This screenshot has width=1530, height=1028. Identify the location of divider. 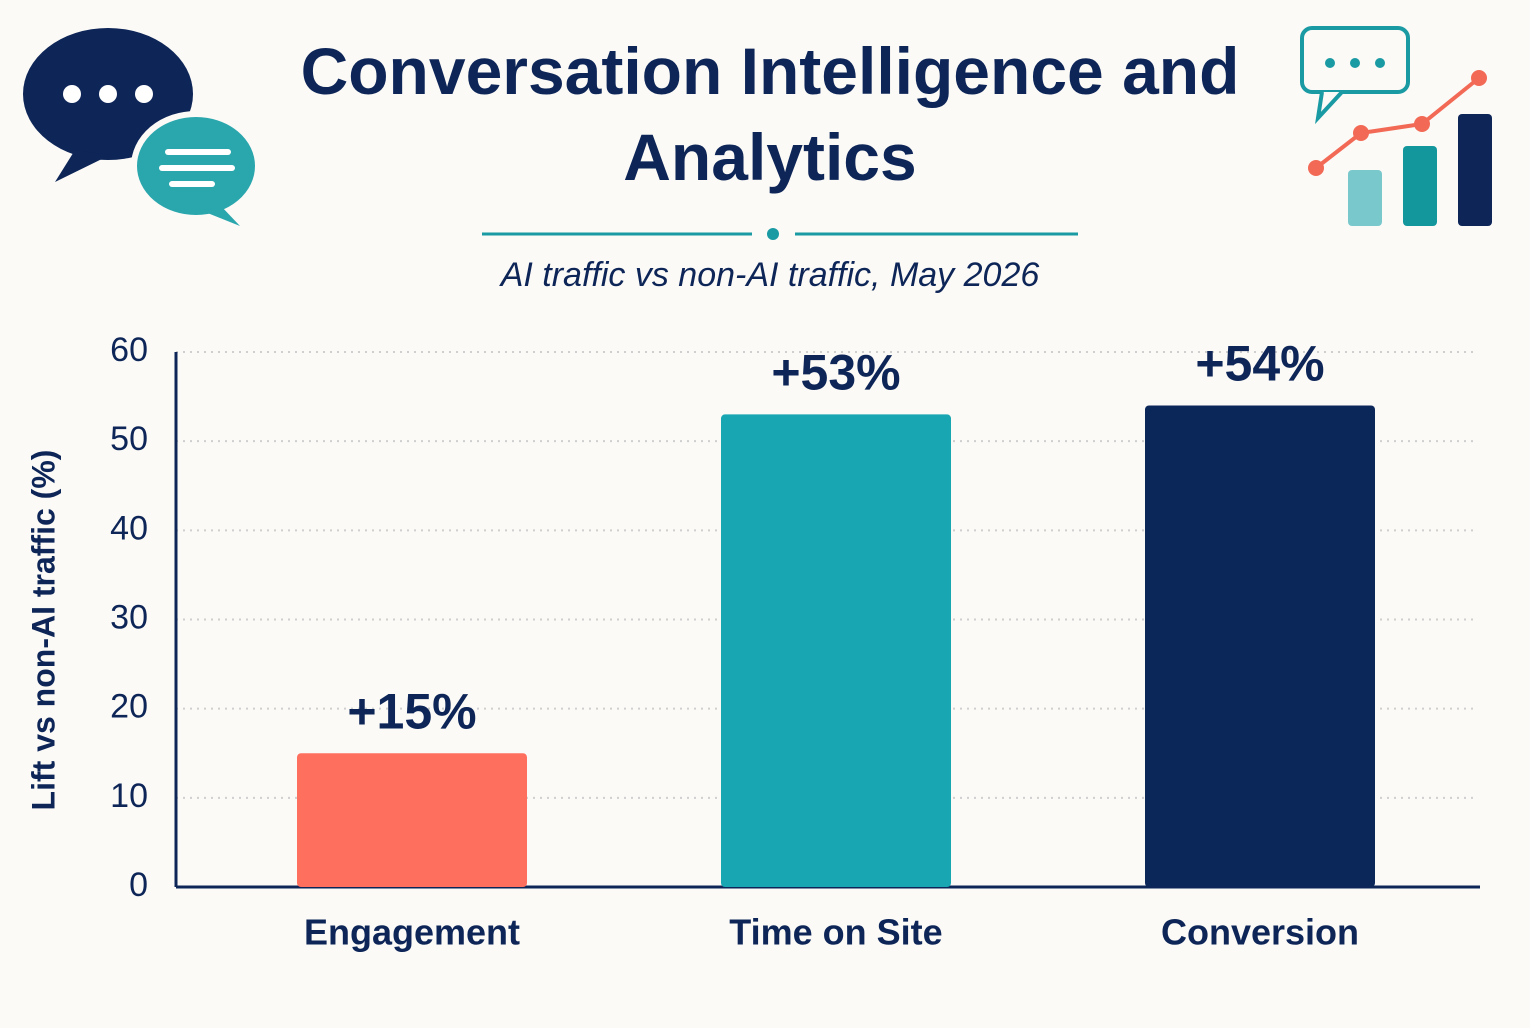
(780, 234).